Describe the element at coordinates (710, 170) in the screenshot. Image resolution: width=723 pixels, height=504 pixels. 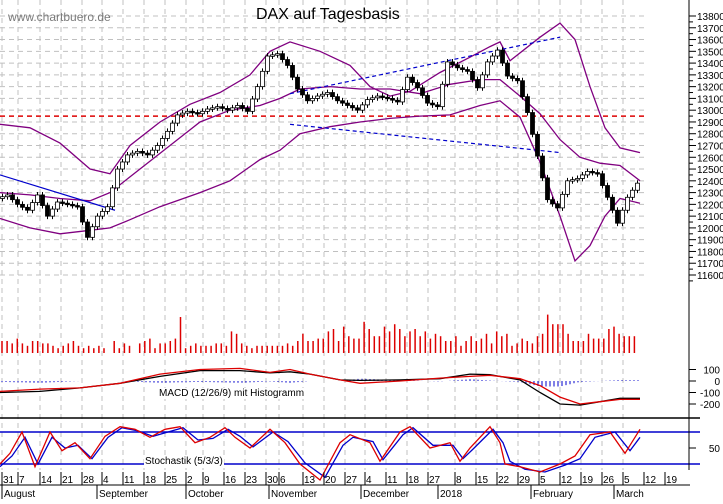
I see `y-tick-label: 12500` at that location.